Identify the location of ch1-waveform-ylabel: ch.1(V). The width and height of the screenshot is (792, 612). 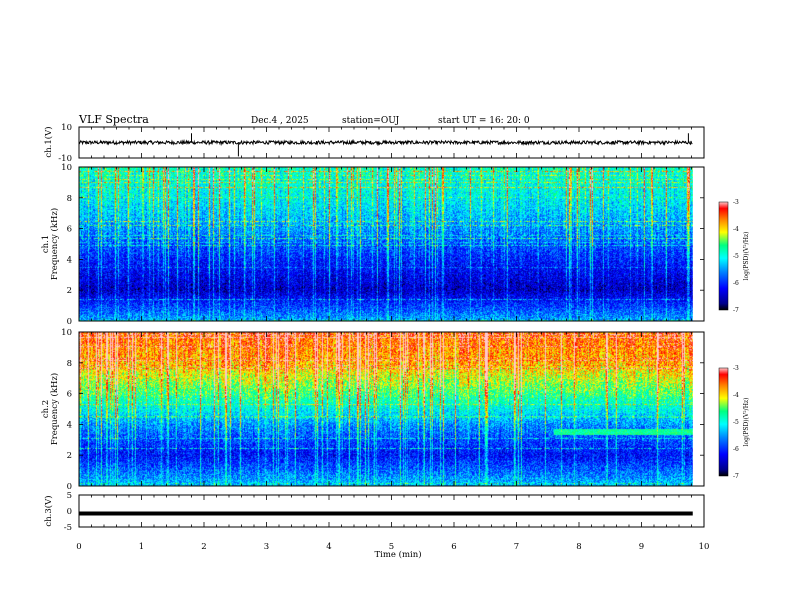
(48, 141).